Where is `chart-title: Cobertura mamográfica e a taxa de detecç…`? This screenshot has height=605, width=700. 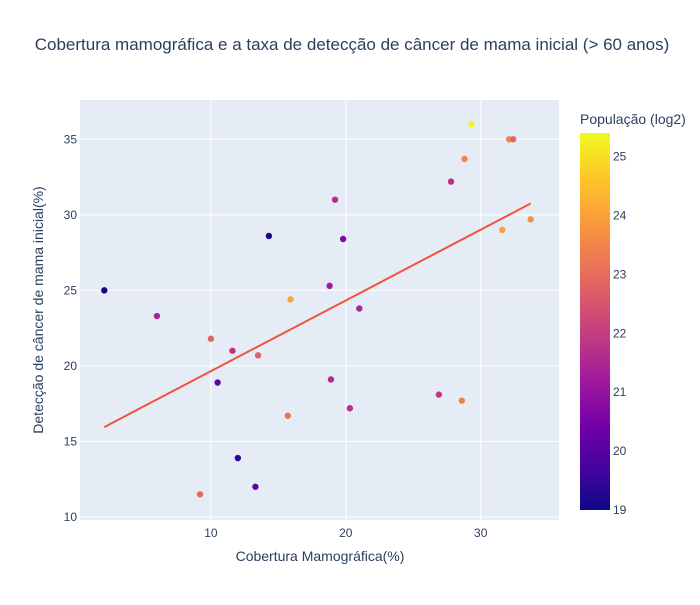 chart-title: Cobertura mamográfica e a taxa de detecç… is located at coordinates (352, 44).